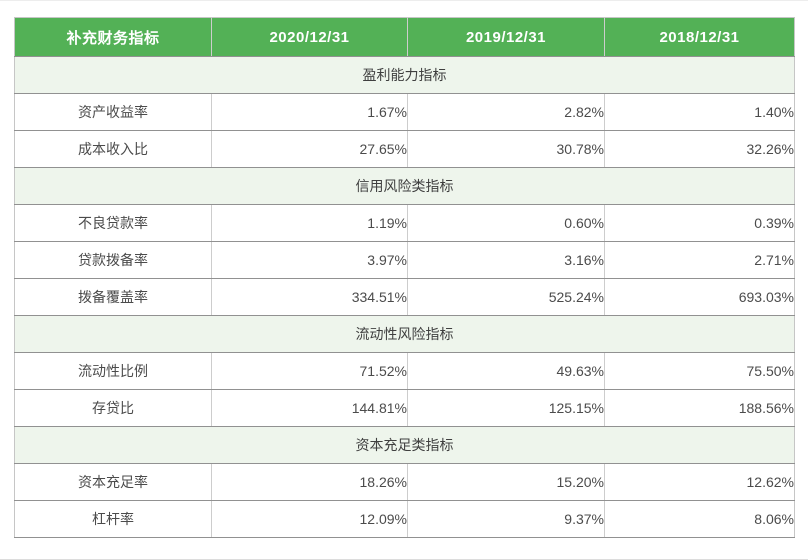  I want to click on metric-value: 18.26%, so click(309, 482).